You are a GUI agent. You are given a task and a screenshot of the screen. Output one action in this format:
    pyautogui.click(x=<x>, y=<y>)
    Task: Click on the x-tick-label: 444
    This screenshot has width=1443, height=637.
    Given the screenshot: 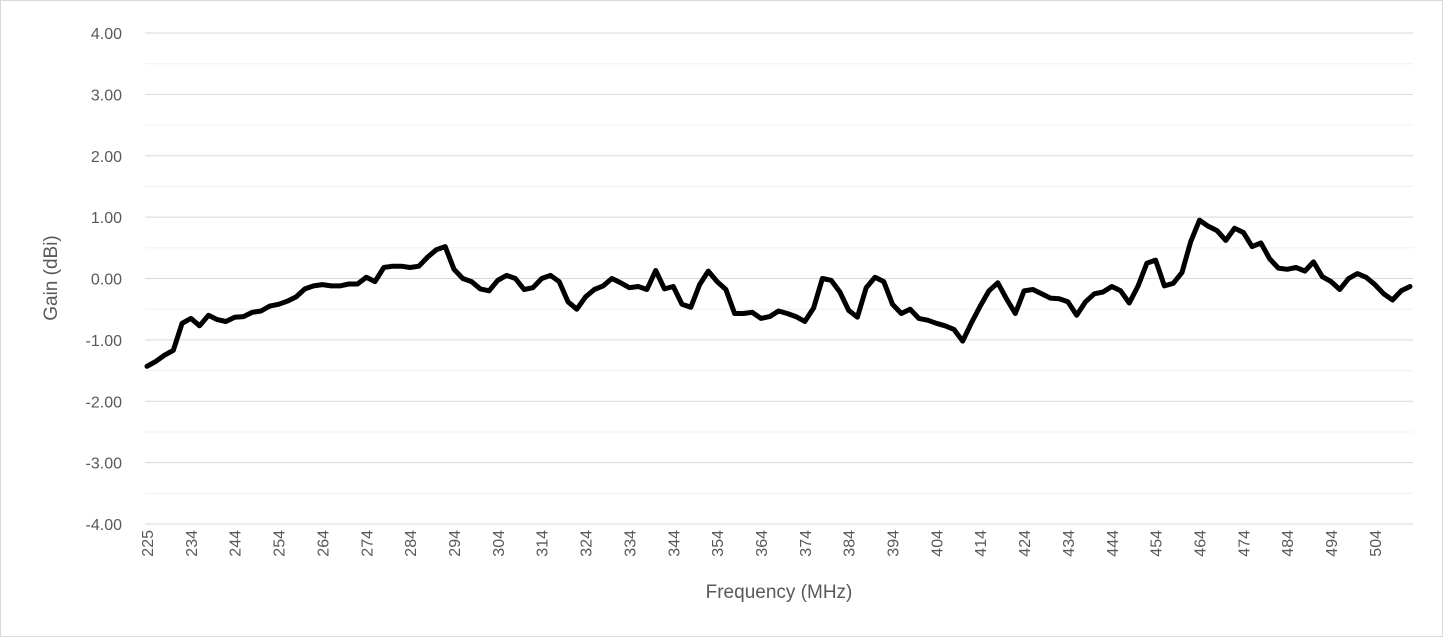 What is the action you would take?
    pyautogui.click(x=1113, y=543)
    